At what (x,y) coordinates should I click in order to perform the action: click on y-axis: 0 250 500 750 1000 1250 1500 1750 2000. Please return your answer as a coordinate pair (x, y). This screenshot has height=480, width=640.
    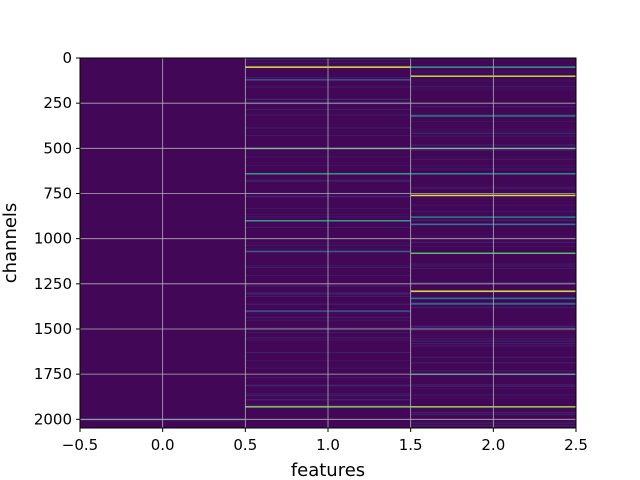
    Looking at the image, I should click on (57, 238).